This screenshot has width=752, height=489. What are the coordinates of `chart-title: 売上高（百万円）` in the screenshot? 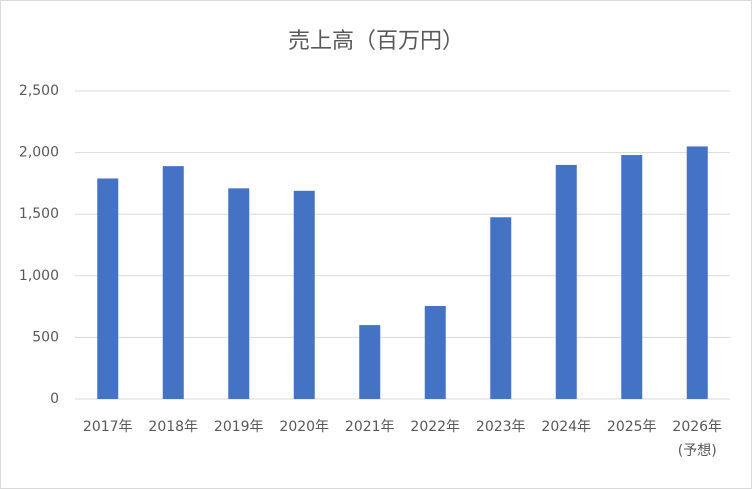 It's located at (376, 41).